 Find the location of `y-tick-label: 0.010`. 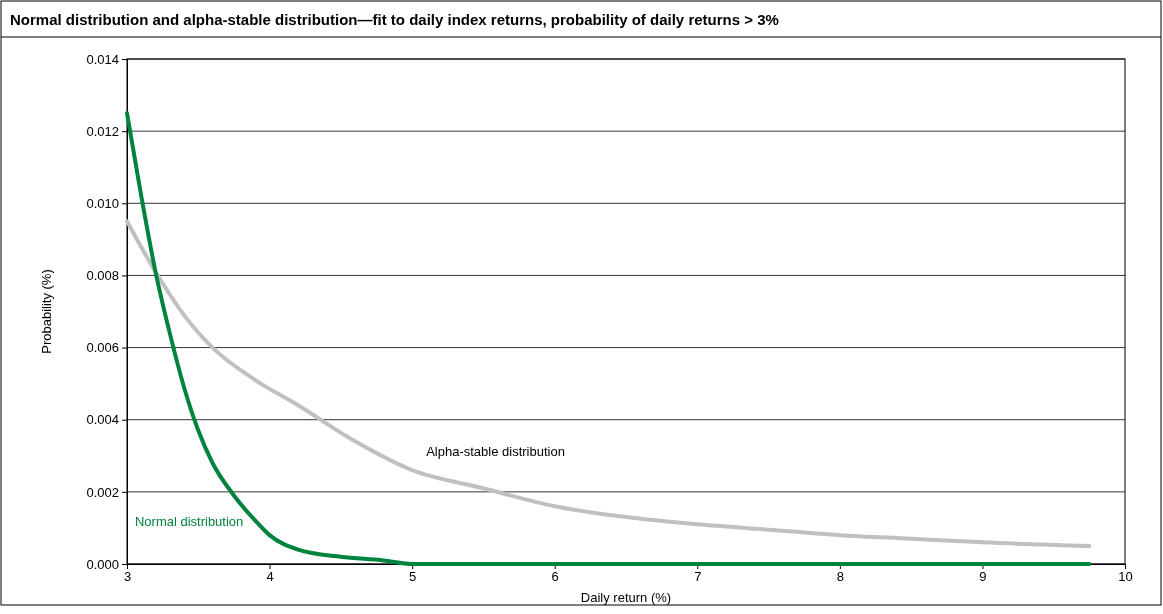

y-tick-label: 0.010 is located at coordinates (102, 203).